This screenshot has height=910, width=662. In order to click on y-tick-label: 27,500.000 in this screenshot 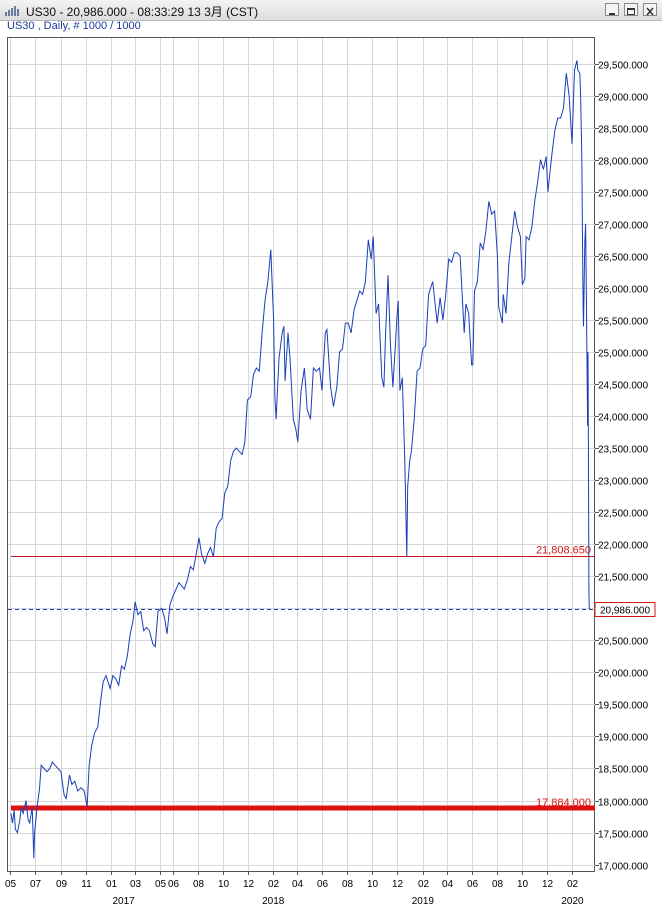, I will do `click(623, 194)`.